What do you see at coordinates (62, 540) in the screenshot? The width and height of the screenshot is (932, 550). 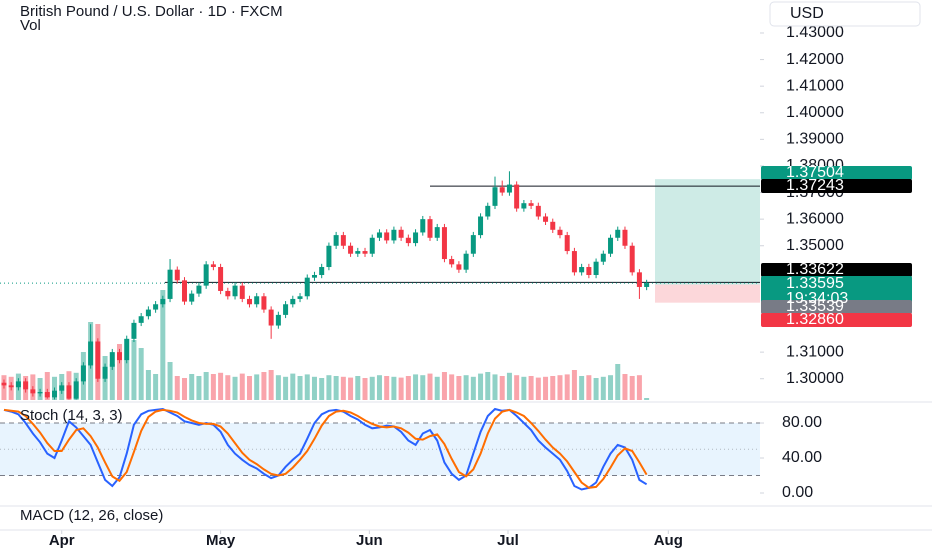 I see `x-tick-label: Apr` at bounding box center [62, 540].